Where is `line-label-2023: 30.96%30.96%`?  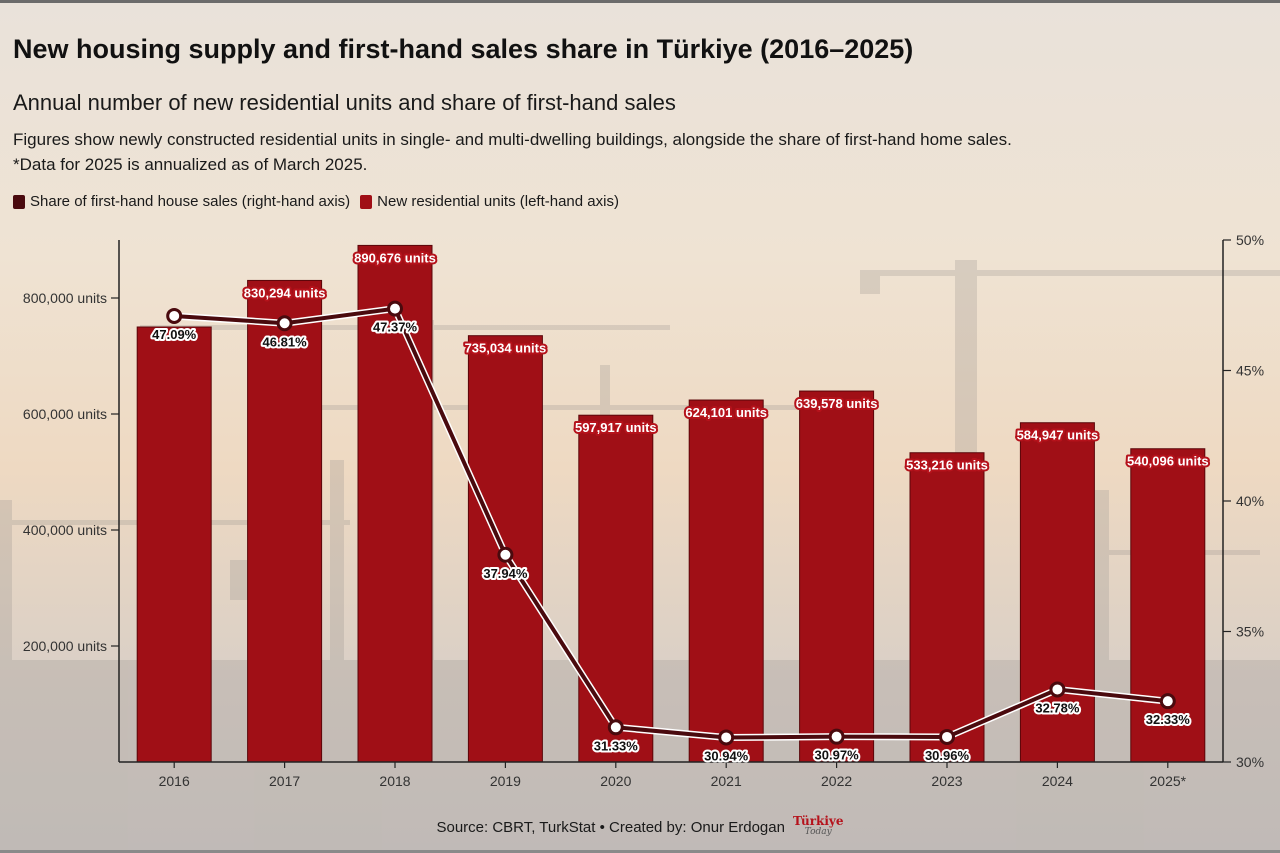
line-label-2023: 30.96%30.96% is located at coordinates (947, 755).